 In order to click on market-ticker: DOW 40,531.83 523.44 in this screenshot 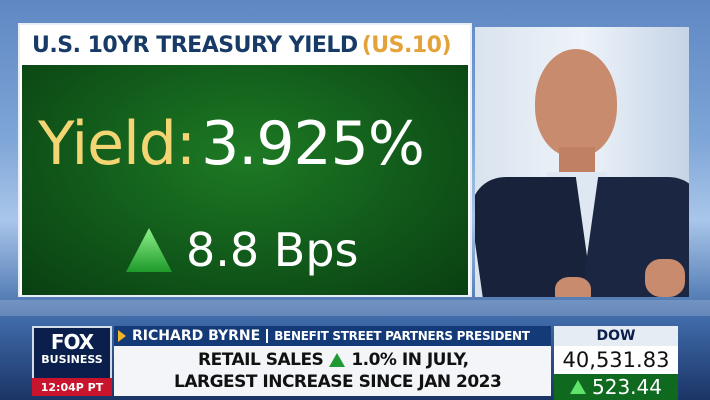, I will do `click(616, 363)`.